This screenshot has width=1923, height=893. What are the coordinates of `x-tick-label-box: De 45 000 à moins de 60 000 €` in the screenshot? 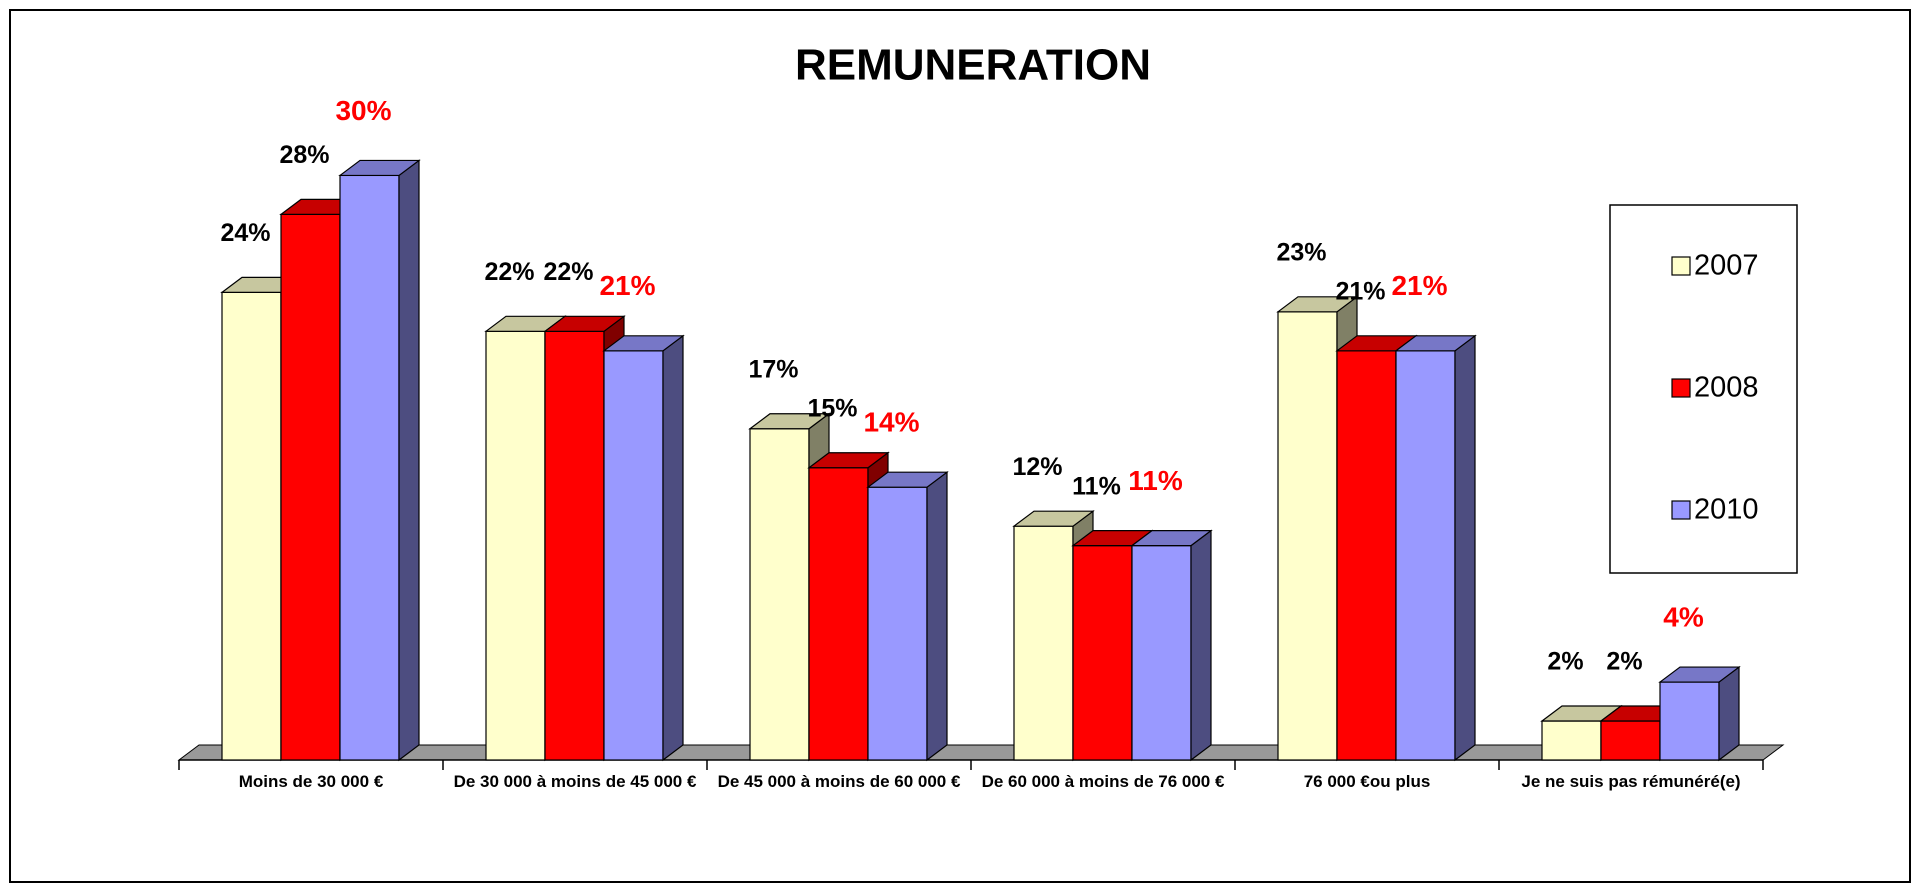 It's located at (839, 781).